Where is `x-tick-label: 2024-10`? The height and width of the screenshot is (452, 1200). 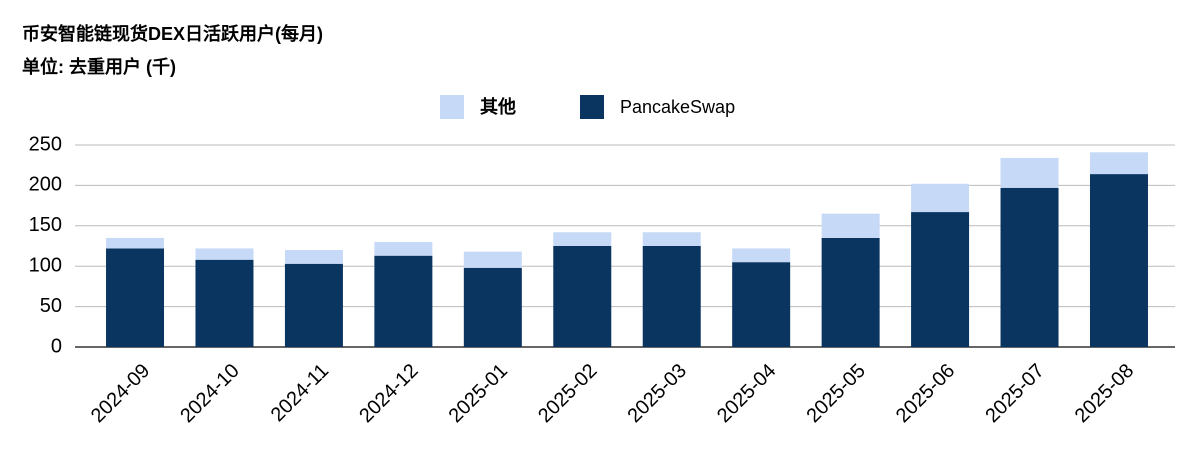 x-tick-label: 2024-10 is located at coordinates (209, 393).